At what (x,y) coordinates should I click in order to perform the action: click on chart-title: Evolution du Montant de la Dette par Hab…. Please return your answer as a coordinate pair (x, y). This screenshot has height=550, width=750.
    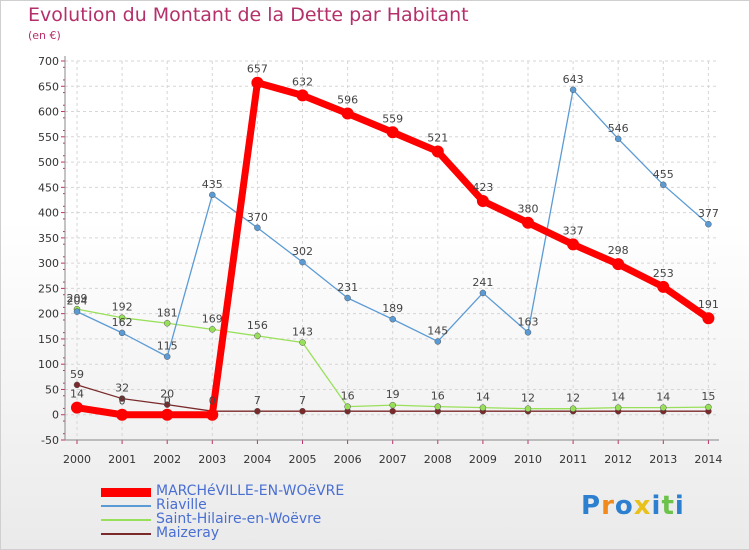
    Looking at the image, I should click on (248, 15).